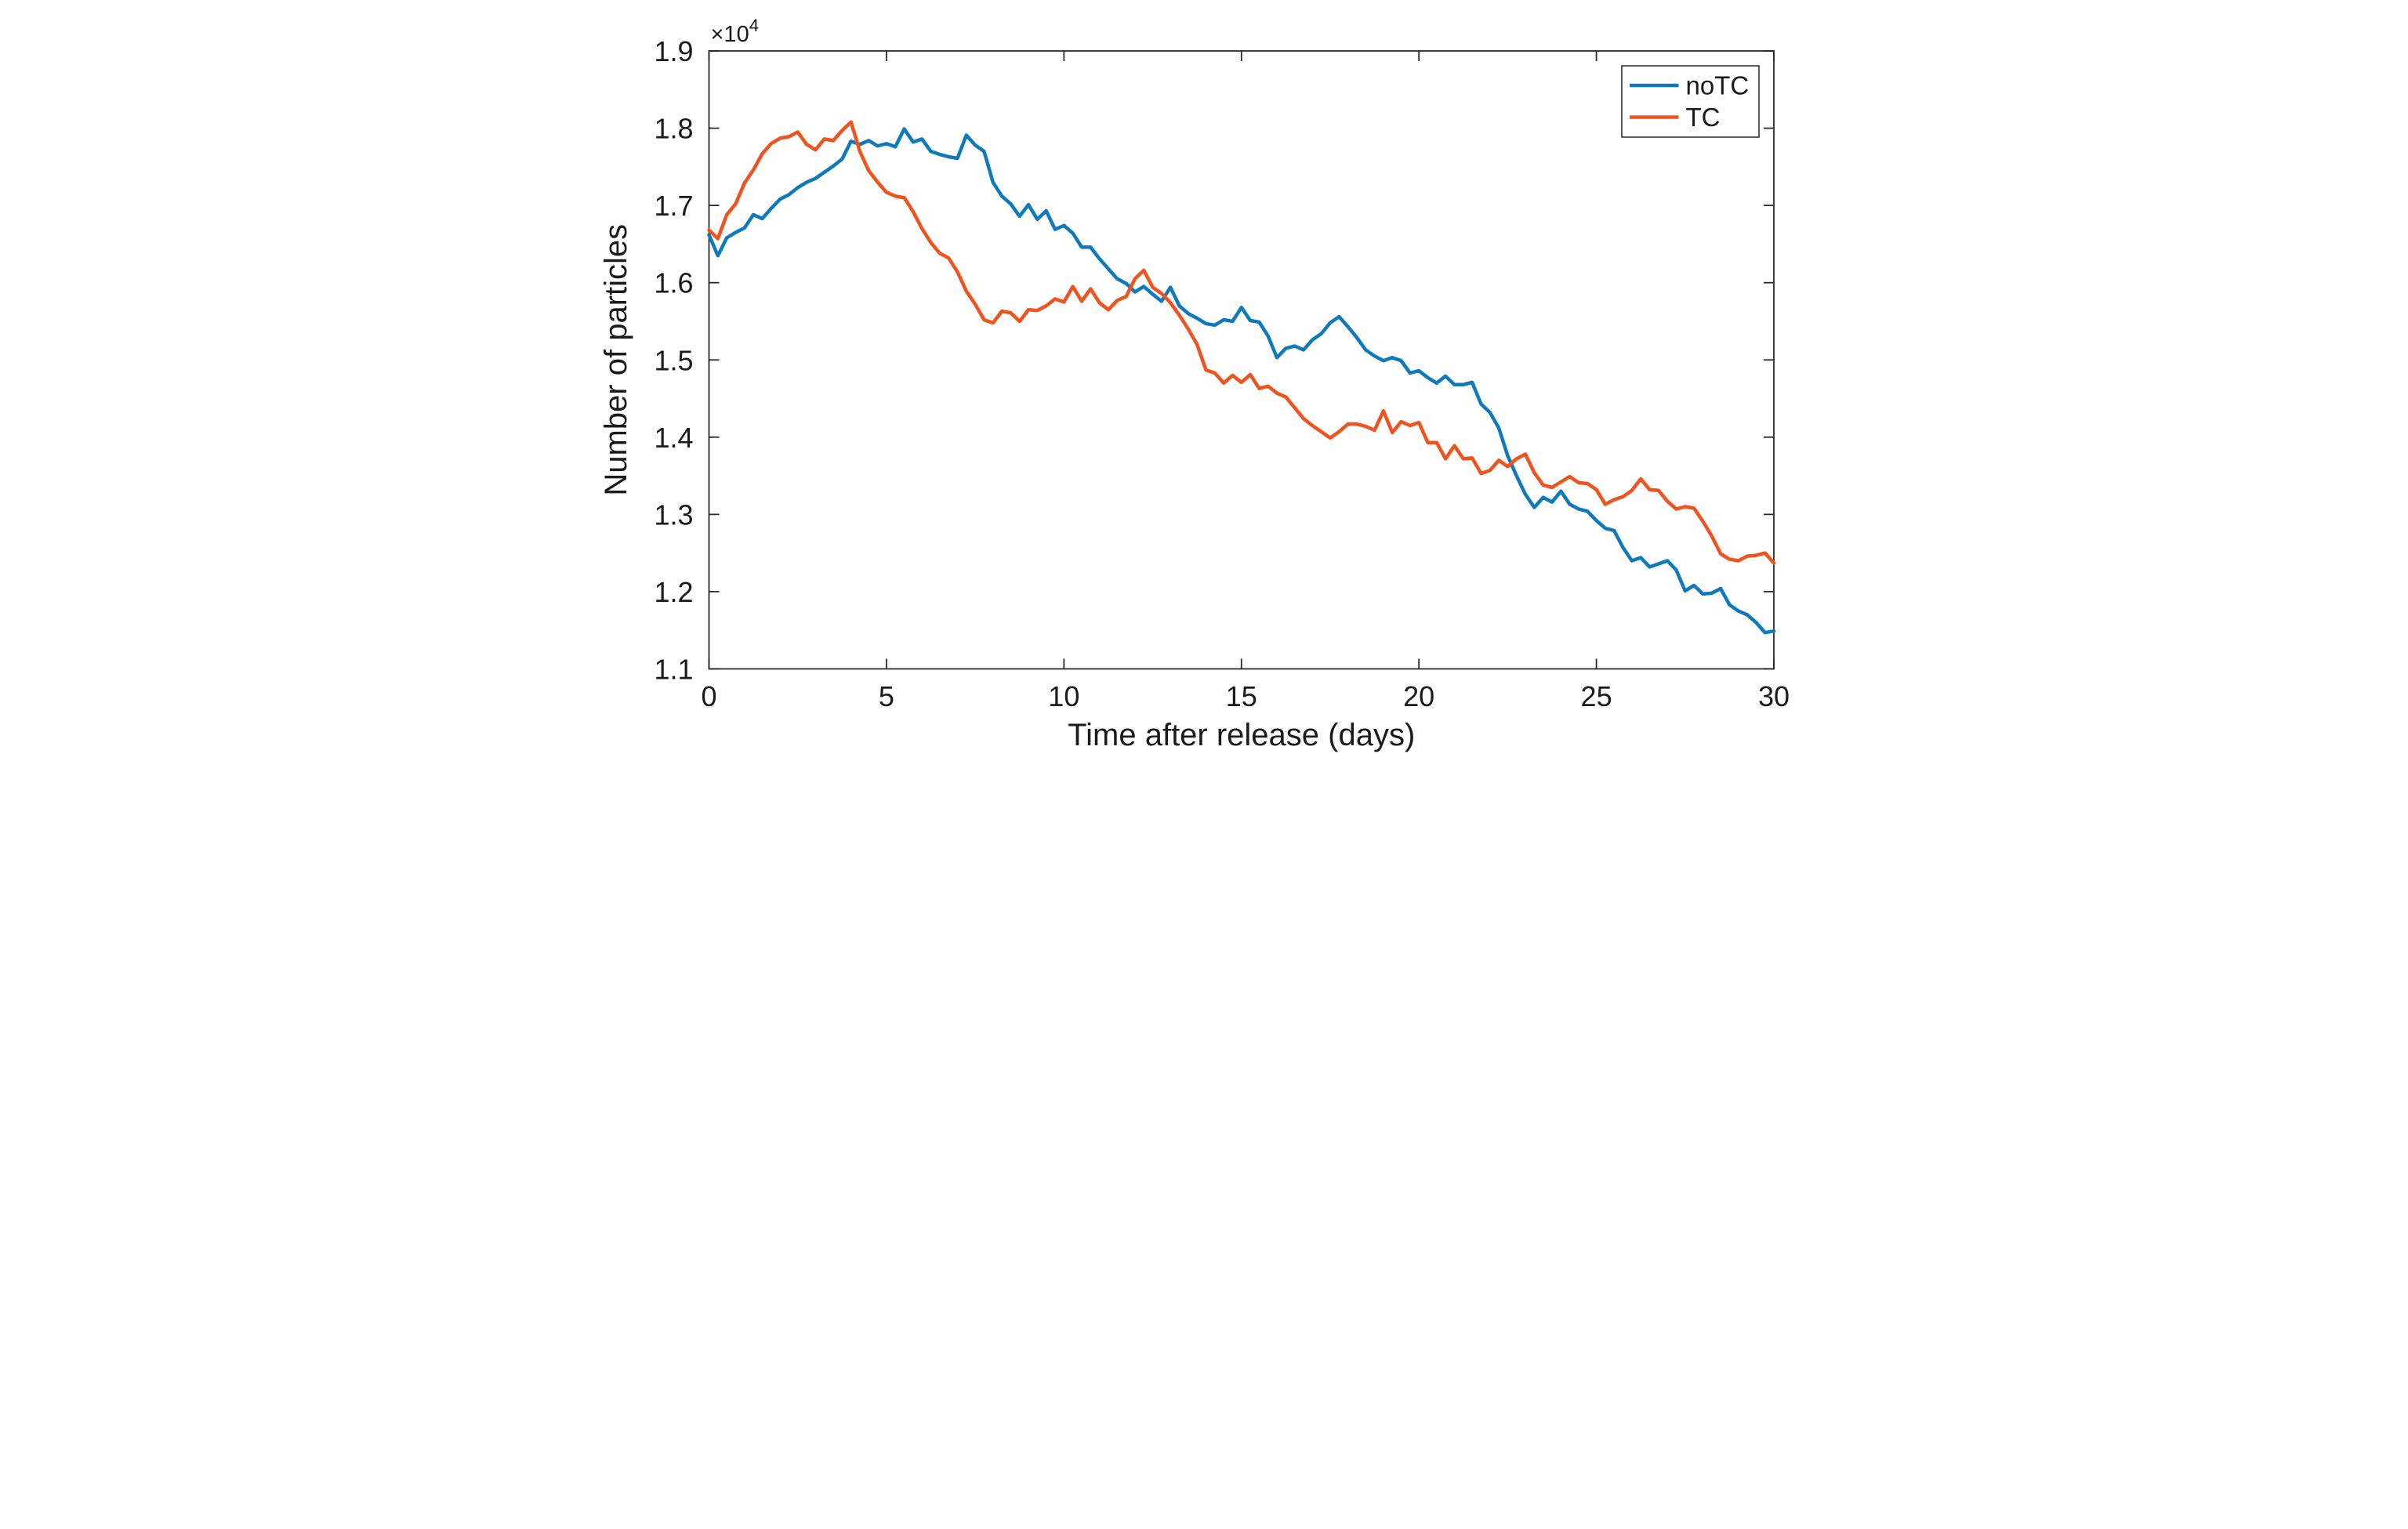 This screenshot has height=1529, width=2408. I want to click on x-tick-label: 0, so click(708, 696).